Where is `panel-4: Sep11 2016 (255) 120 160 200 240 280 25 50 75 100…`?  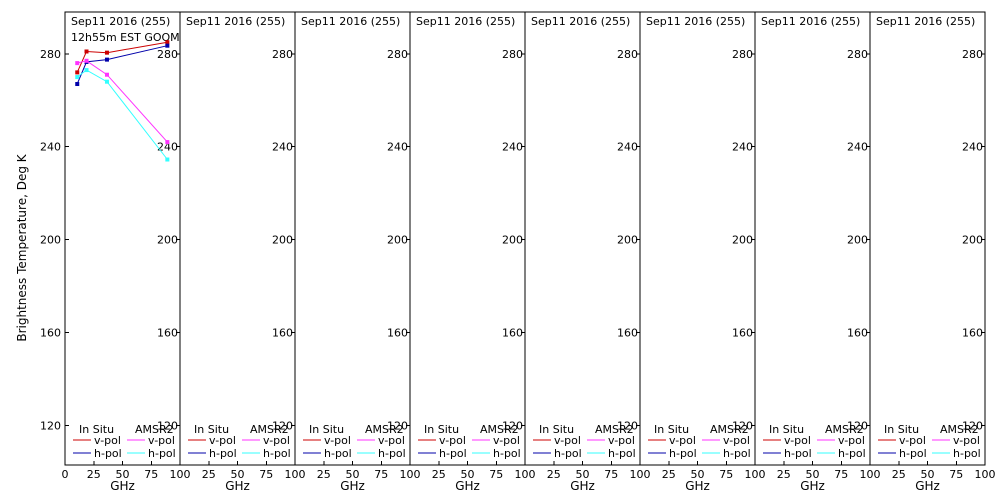
panel-4: Sep11 2016 (255) 120 160 200 240 280 25 50 75 100… is located at coordinates (472, 252).